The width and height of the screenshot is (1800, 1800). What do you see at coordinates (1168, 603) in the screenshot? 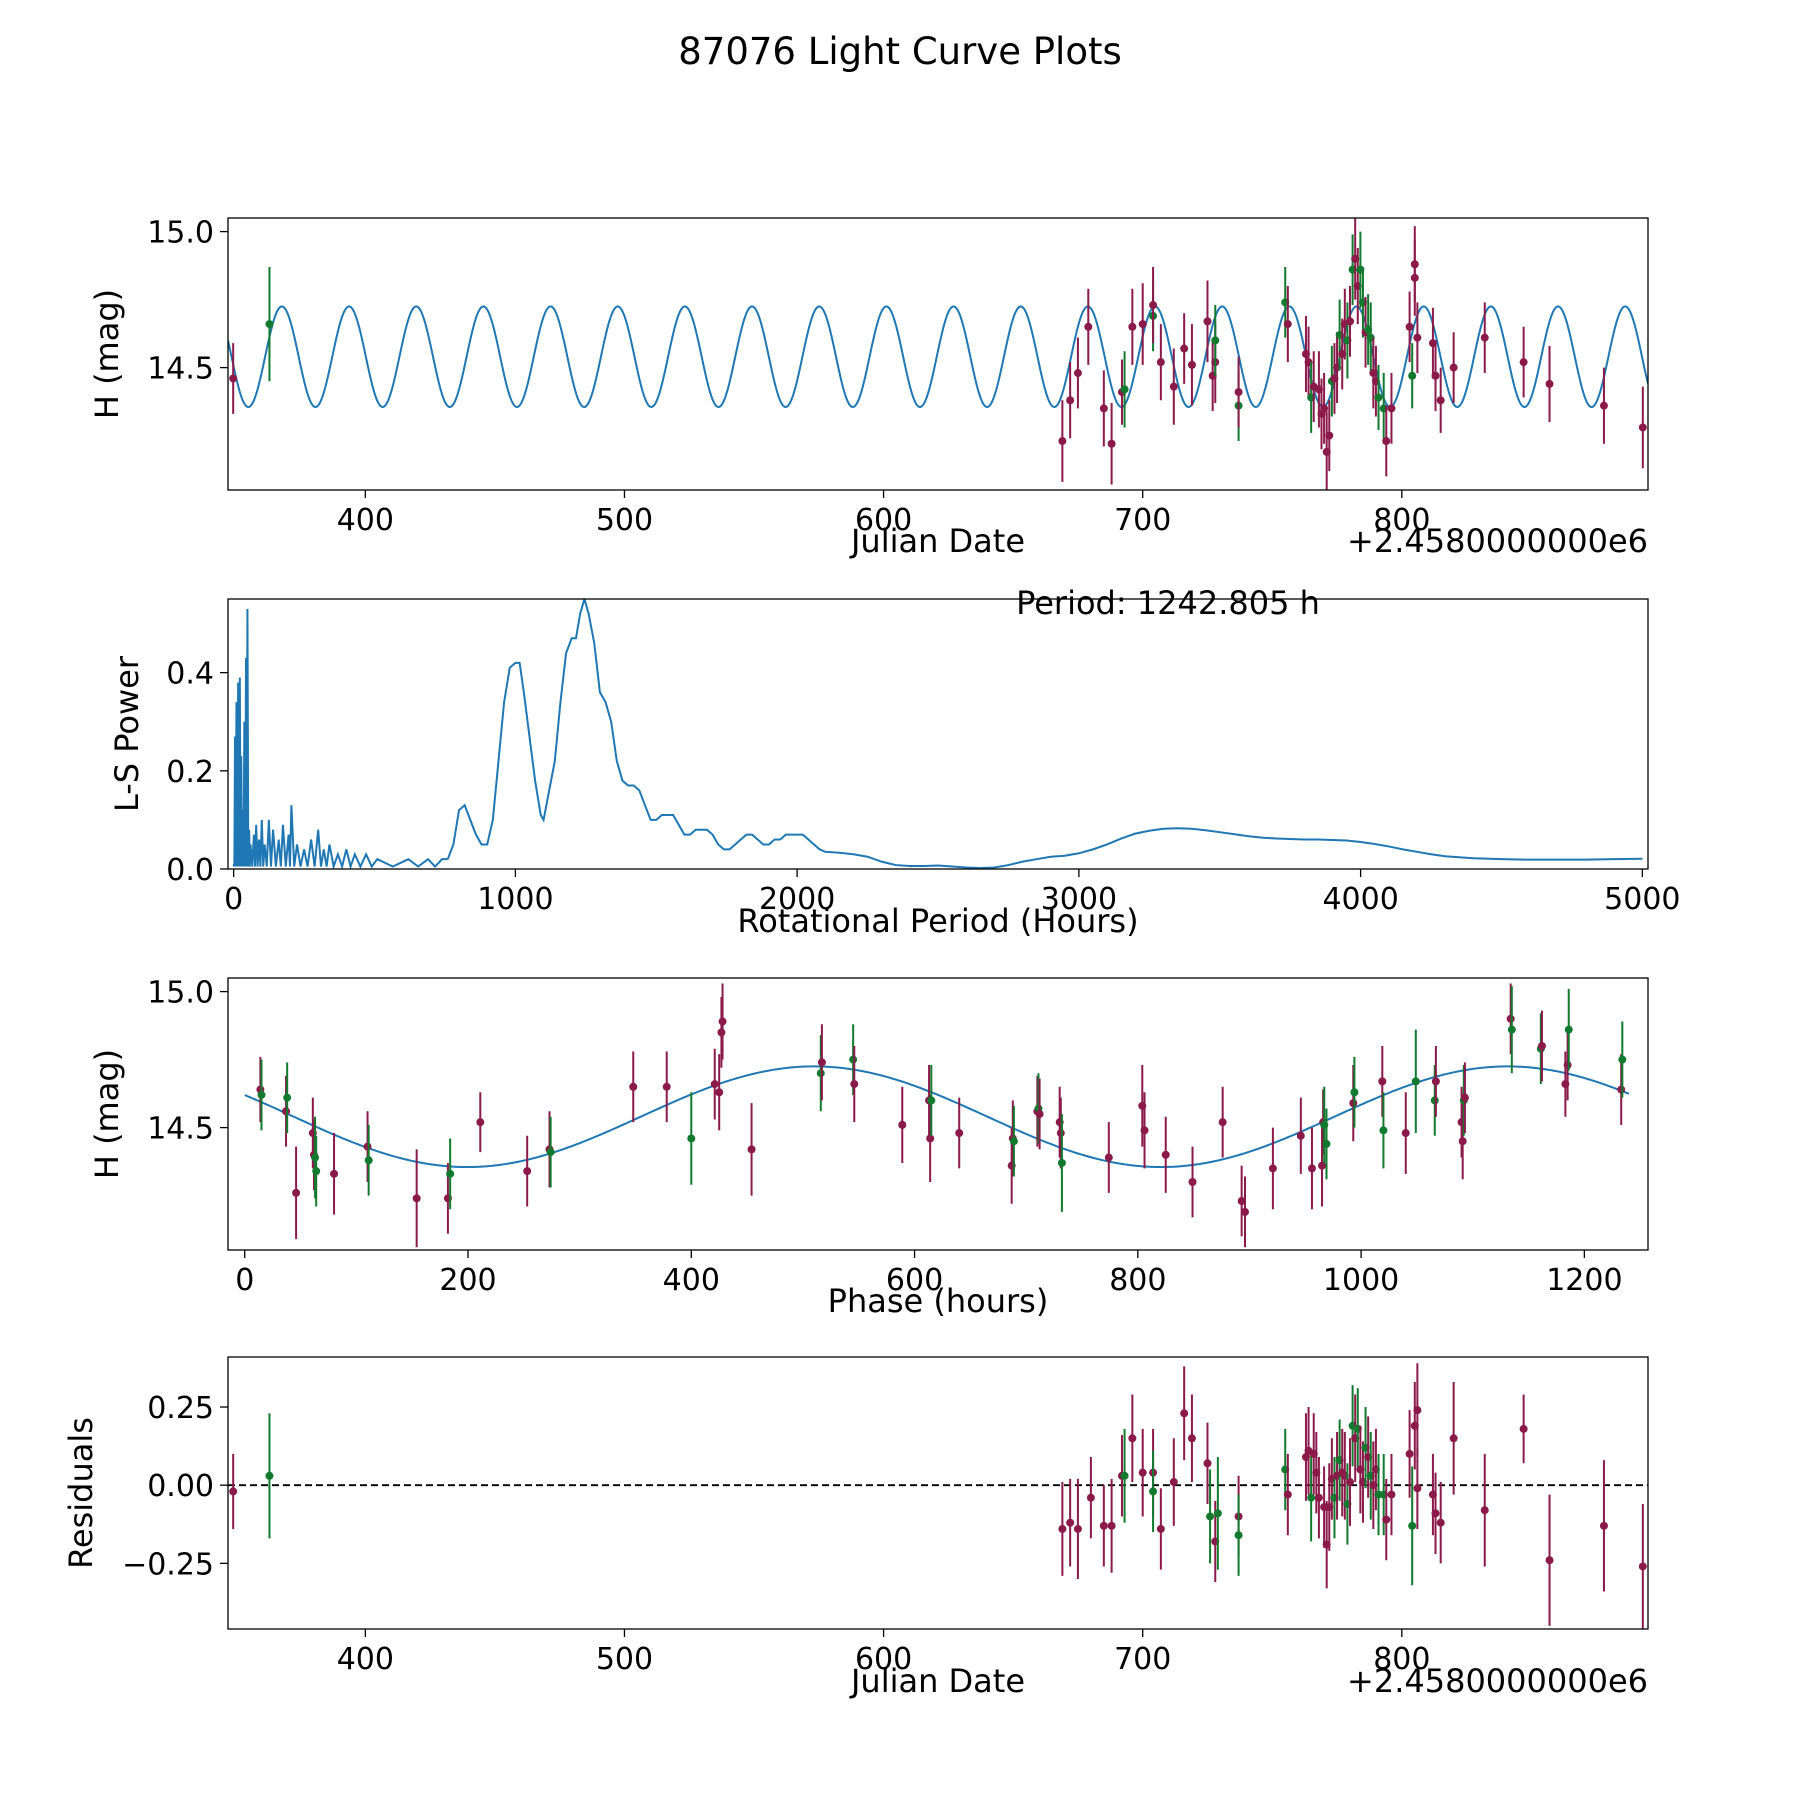
I see `period-annotation: Period: 1242.805 h` at bounding box center [1168, 603].